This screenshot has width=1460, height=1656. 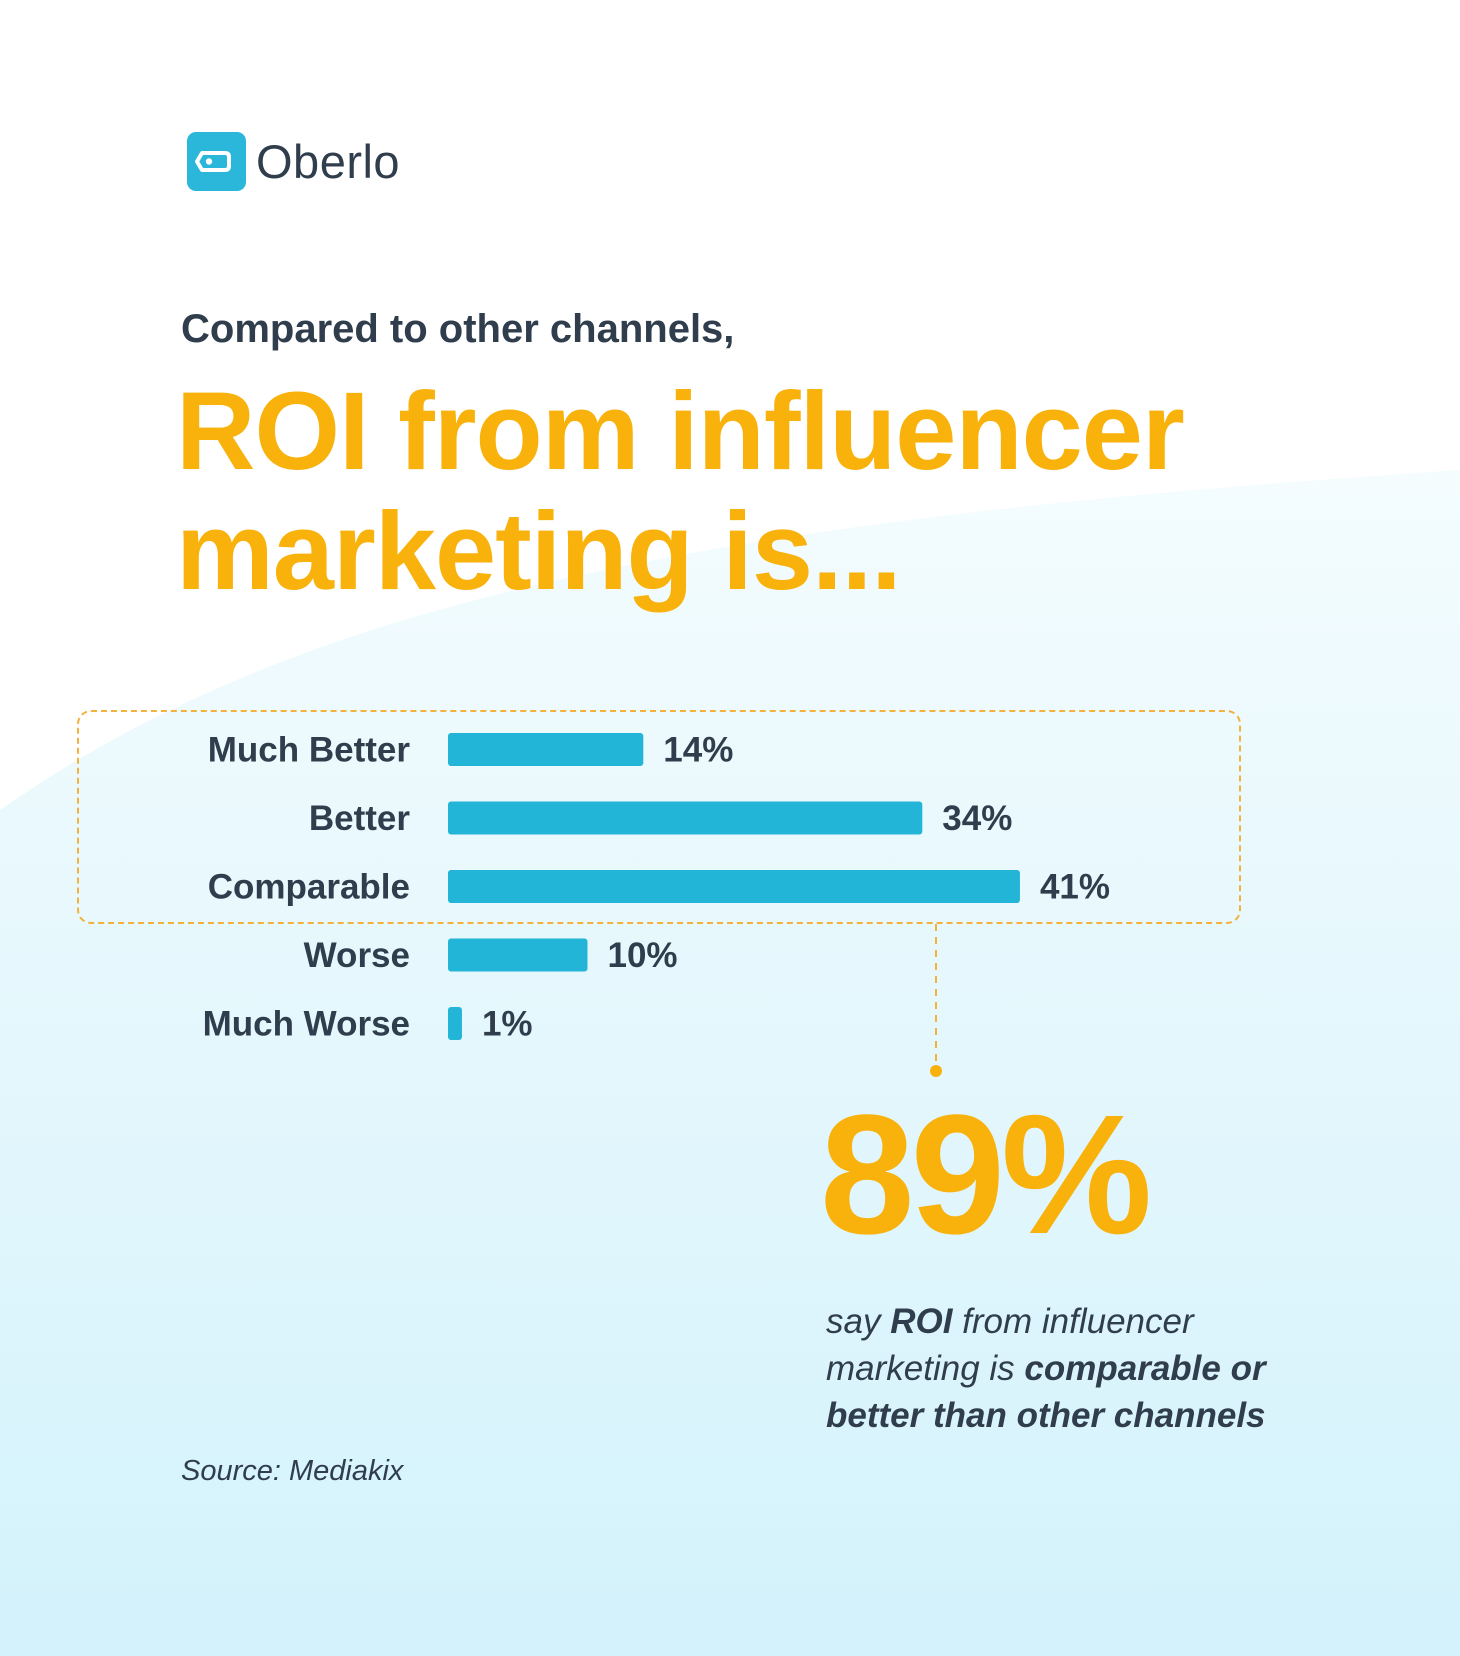 What do you see at coordinates (309, 887) in the screenshot?
I see `category-label-comparable: Comparable` at bounding box center [309, 887].